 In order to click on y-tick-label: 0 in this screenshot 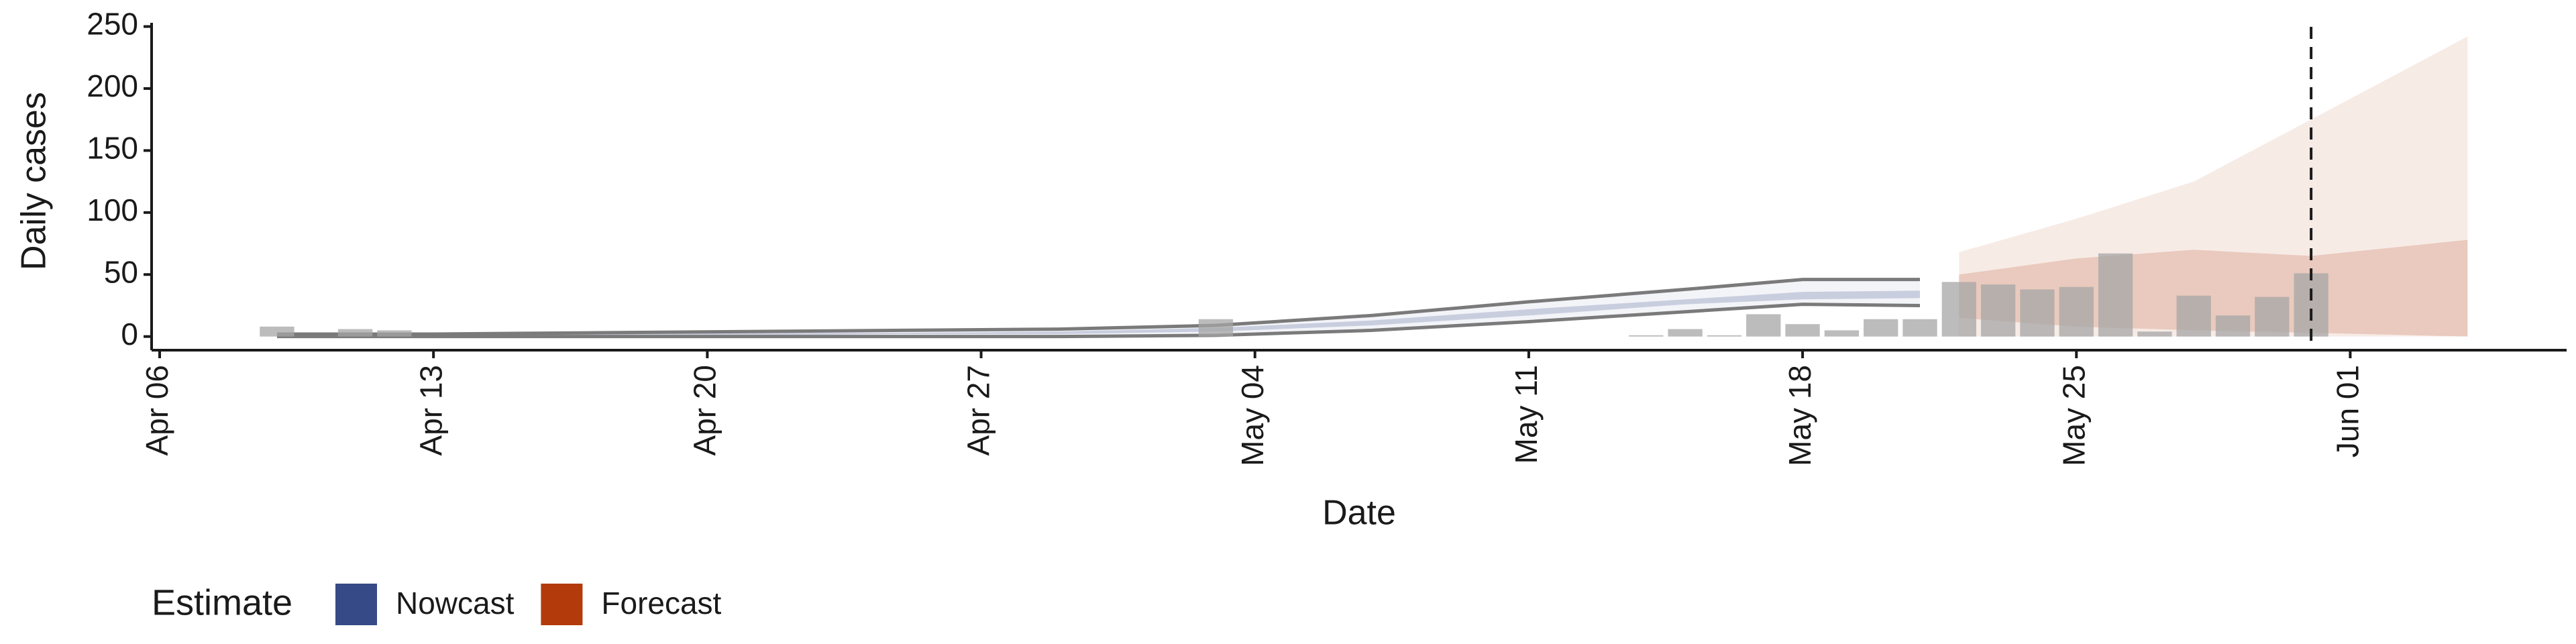, I will do `click(129, 334)`.